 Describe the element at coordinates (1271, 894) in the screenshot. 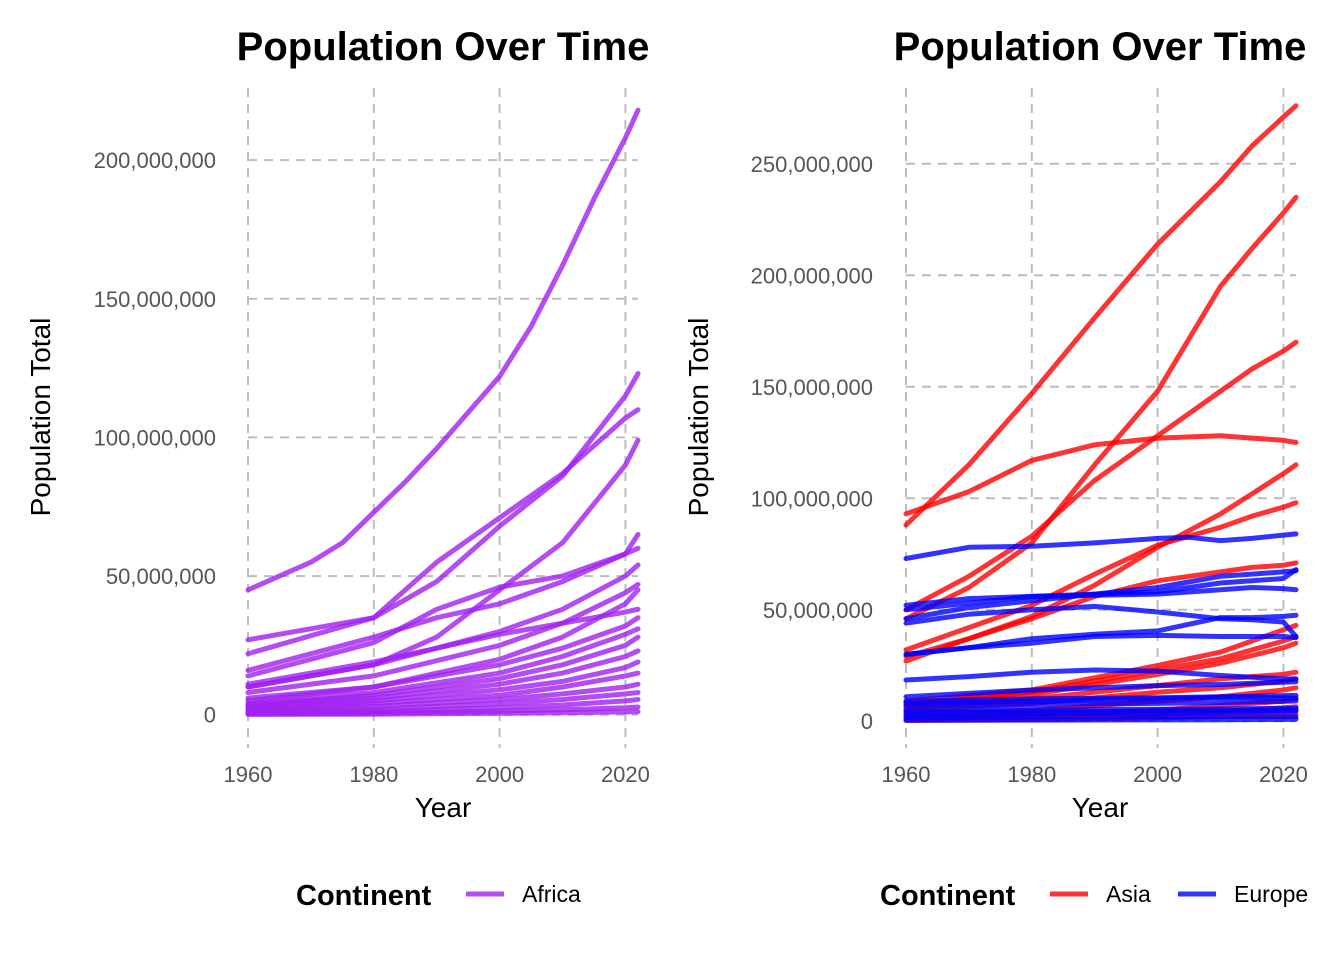

I see `legend-label-europe: Europe` at that location.